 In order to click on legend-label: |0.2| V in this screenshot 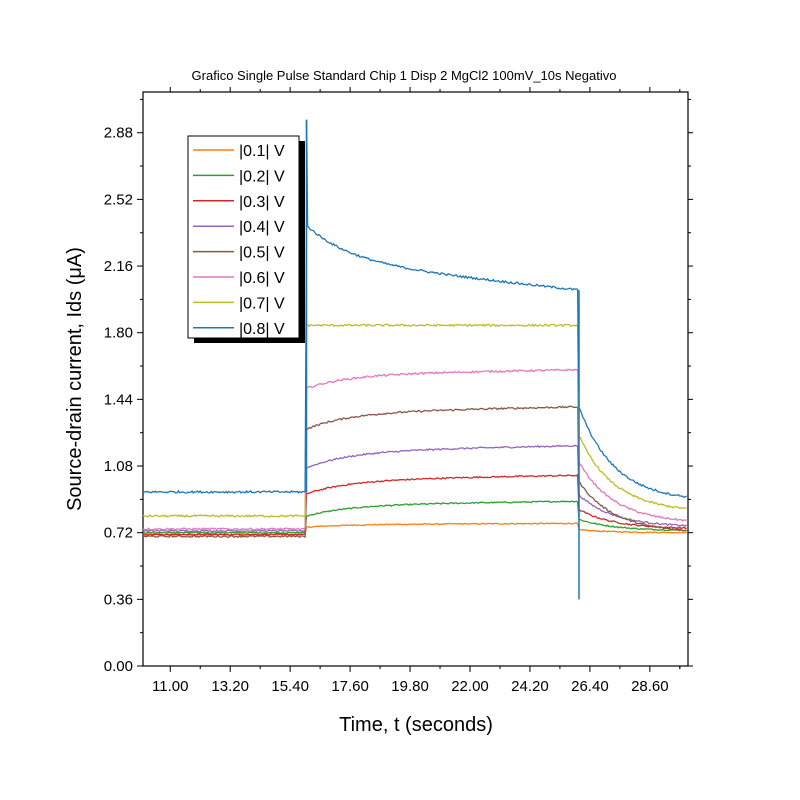, I will do `click(262, 176)`.